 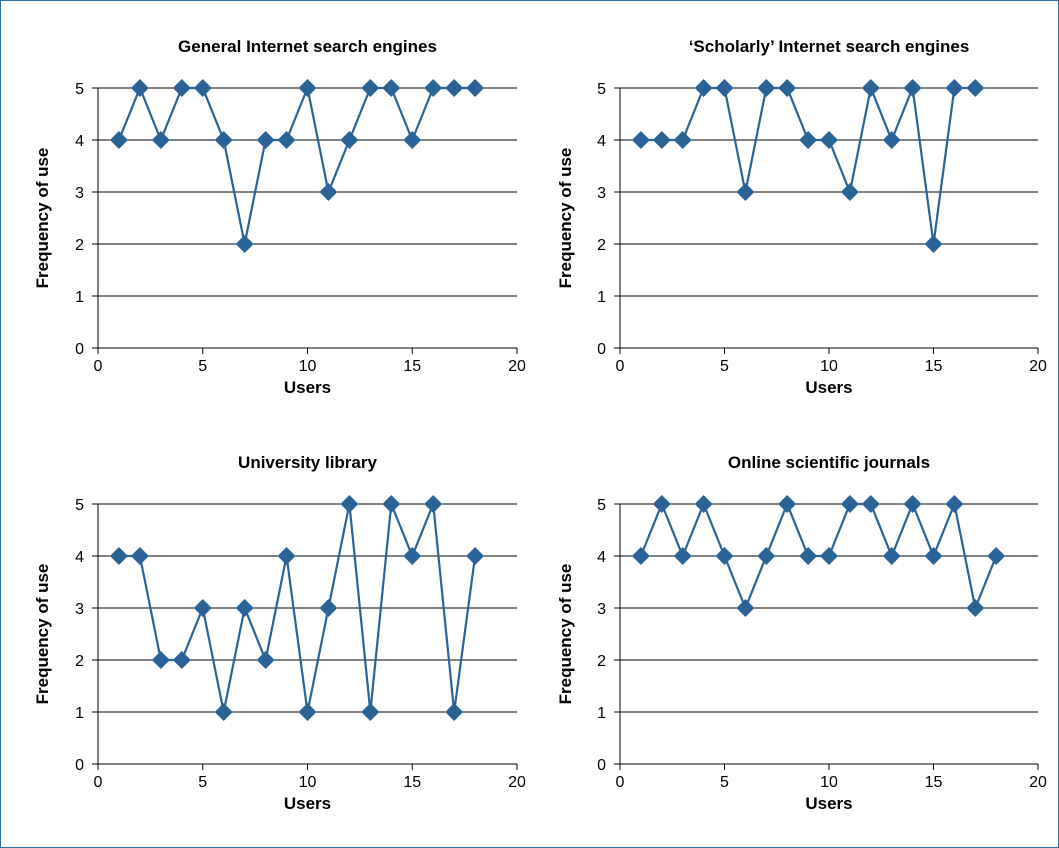 I want to click on chart-title: ‘Scholarly’ Internet search engines, so click(x=829, y=46).